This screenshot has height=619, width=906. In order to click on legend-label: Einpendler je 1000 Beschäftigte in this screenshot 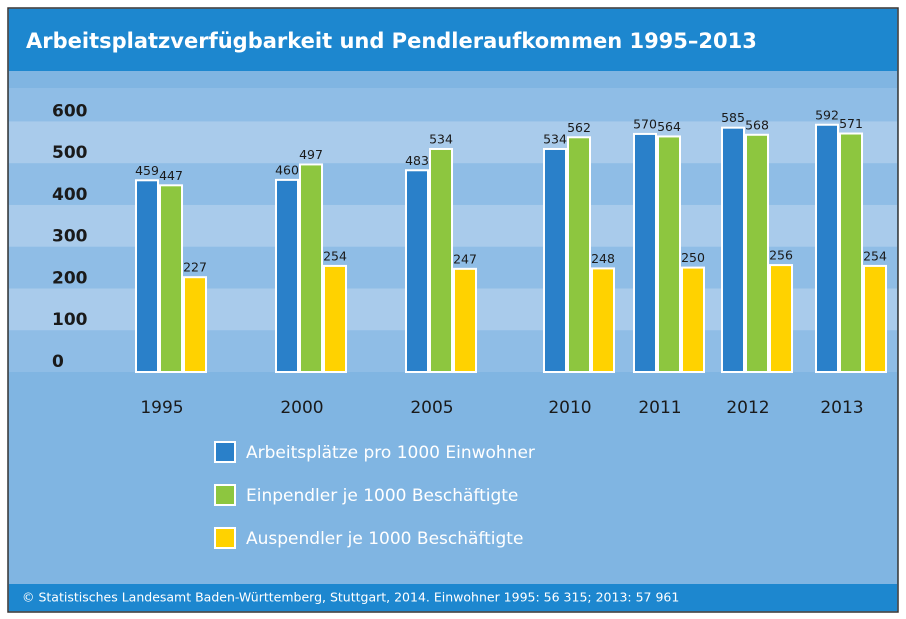, I will do `click(382, 496)`.